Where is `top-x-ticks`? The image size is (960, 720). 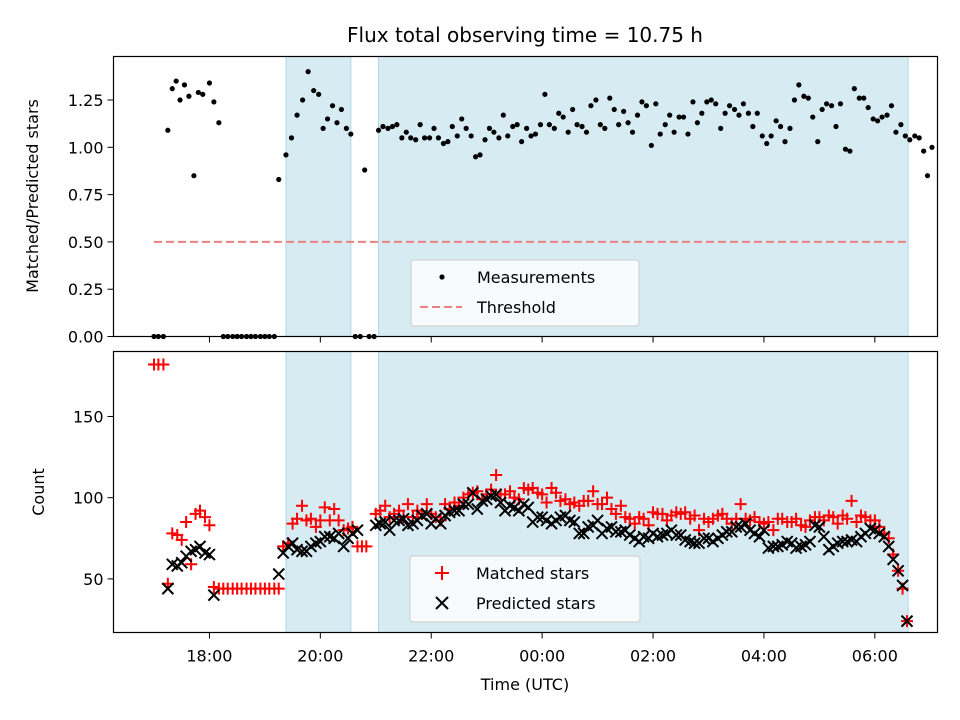
top-x-ticks is located at coordinates (542, 339).